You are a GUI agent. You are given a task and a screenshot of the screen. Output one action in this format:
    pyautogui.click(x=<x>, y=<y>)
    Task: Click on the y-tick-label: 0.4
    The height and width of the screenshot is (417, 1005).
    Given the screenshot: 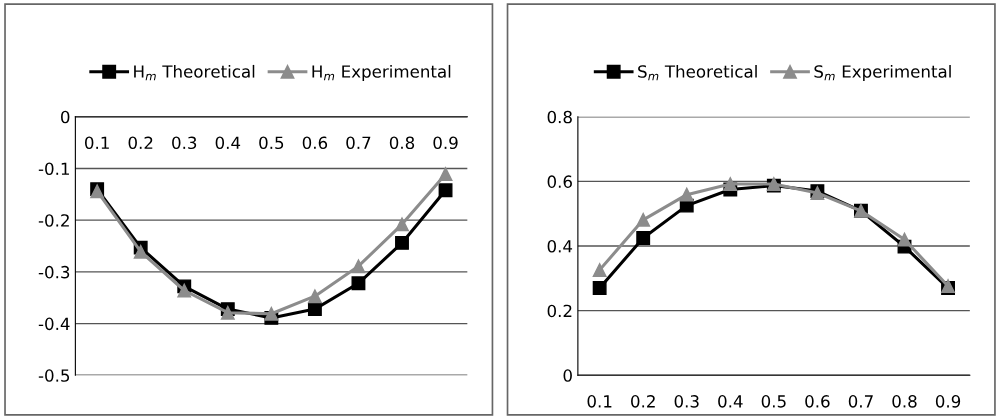 What is the action you would take?
    pyautogui.click(x=560, y=246)
    